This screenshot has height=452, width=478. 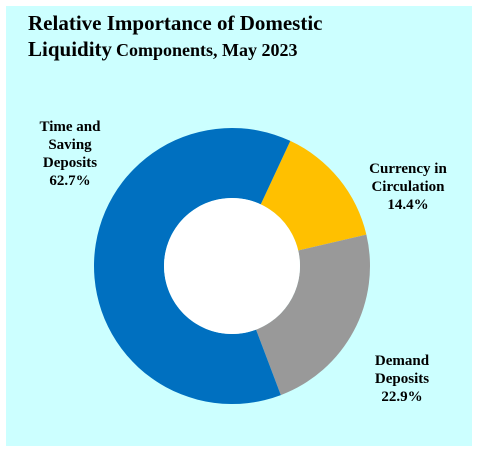 I want to click on label-time-line-2: Saving, so click(x=70, y=145).